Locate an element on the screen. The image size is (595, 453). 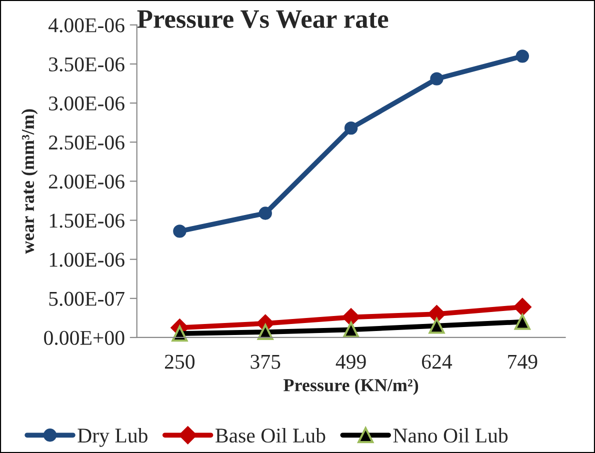
x-axis-title: Pressure (KN/m²) is located at coordinates (351, 386).